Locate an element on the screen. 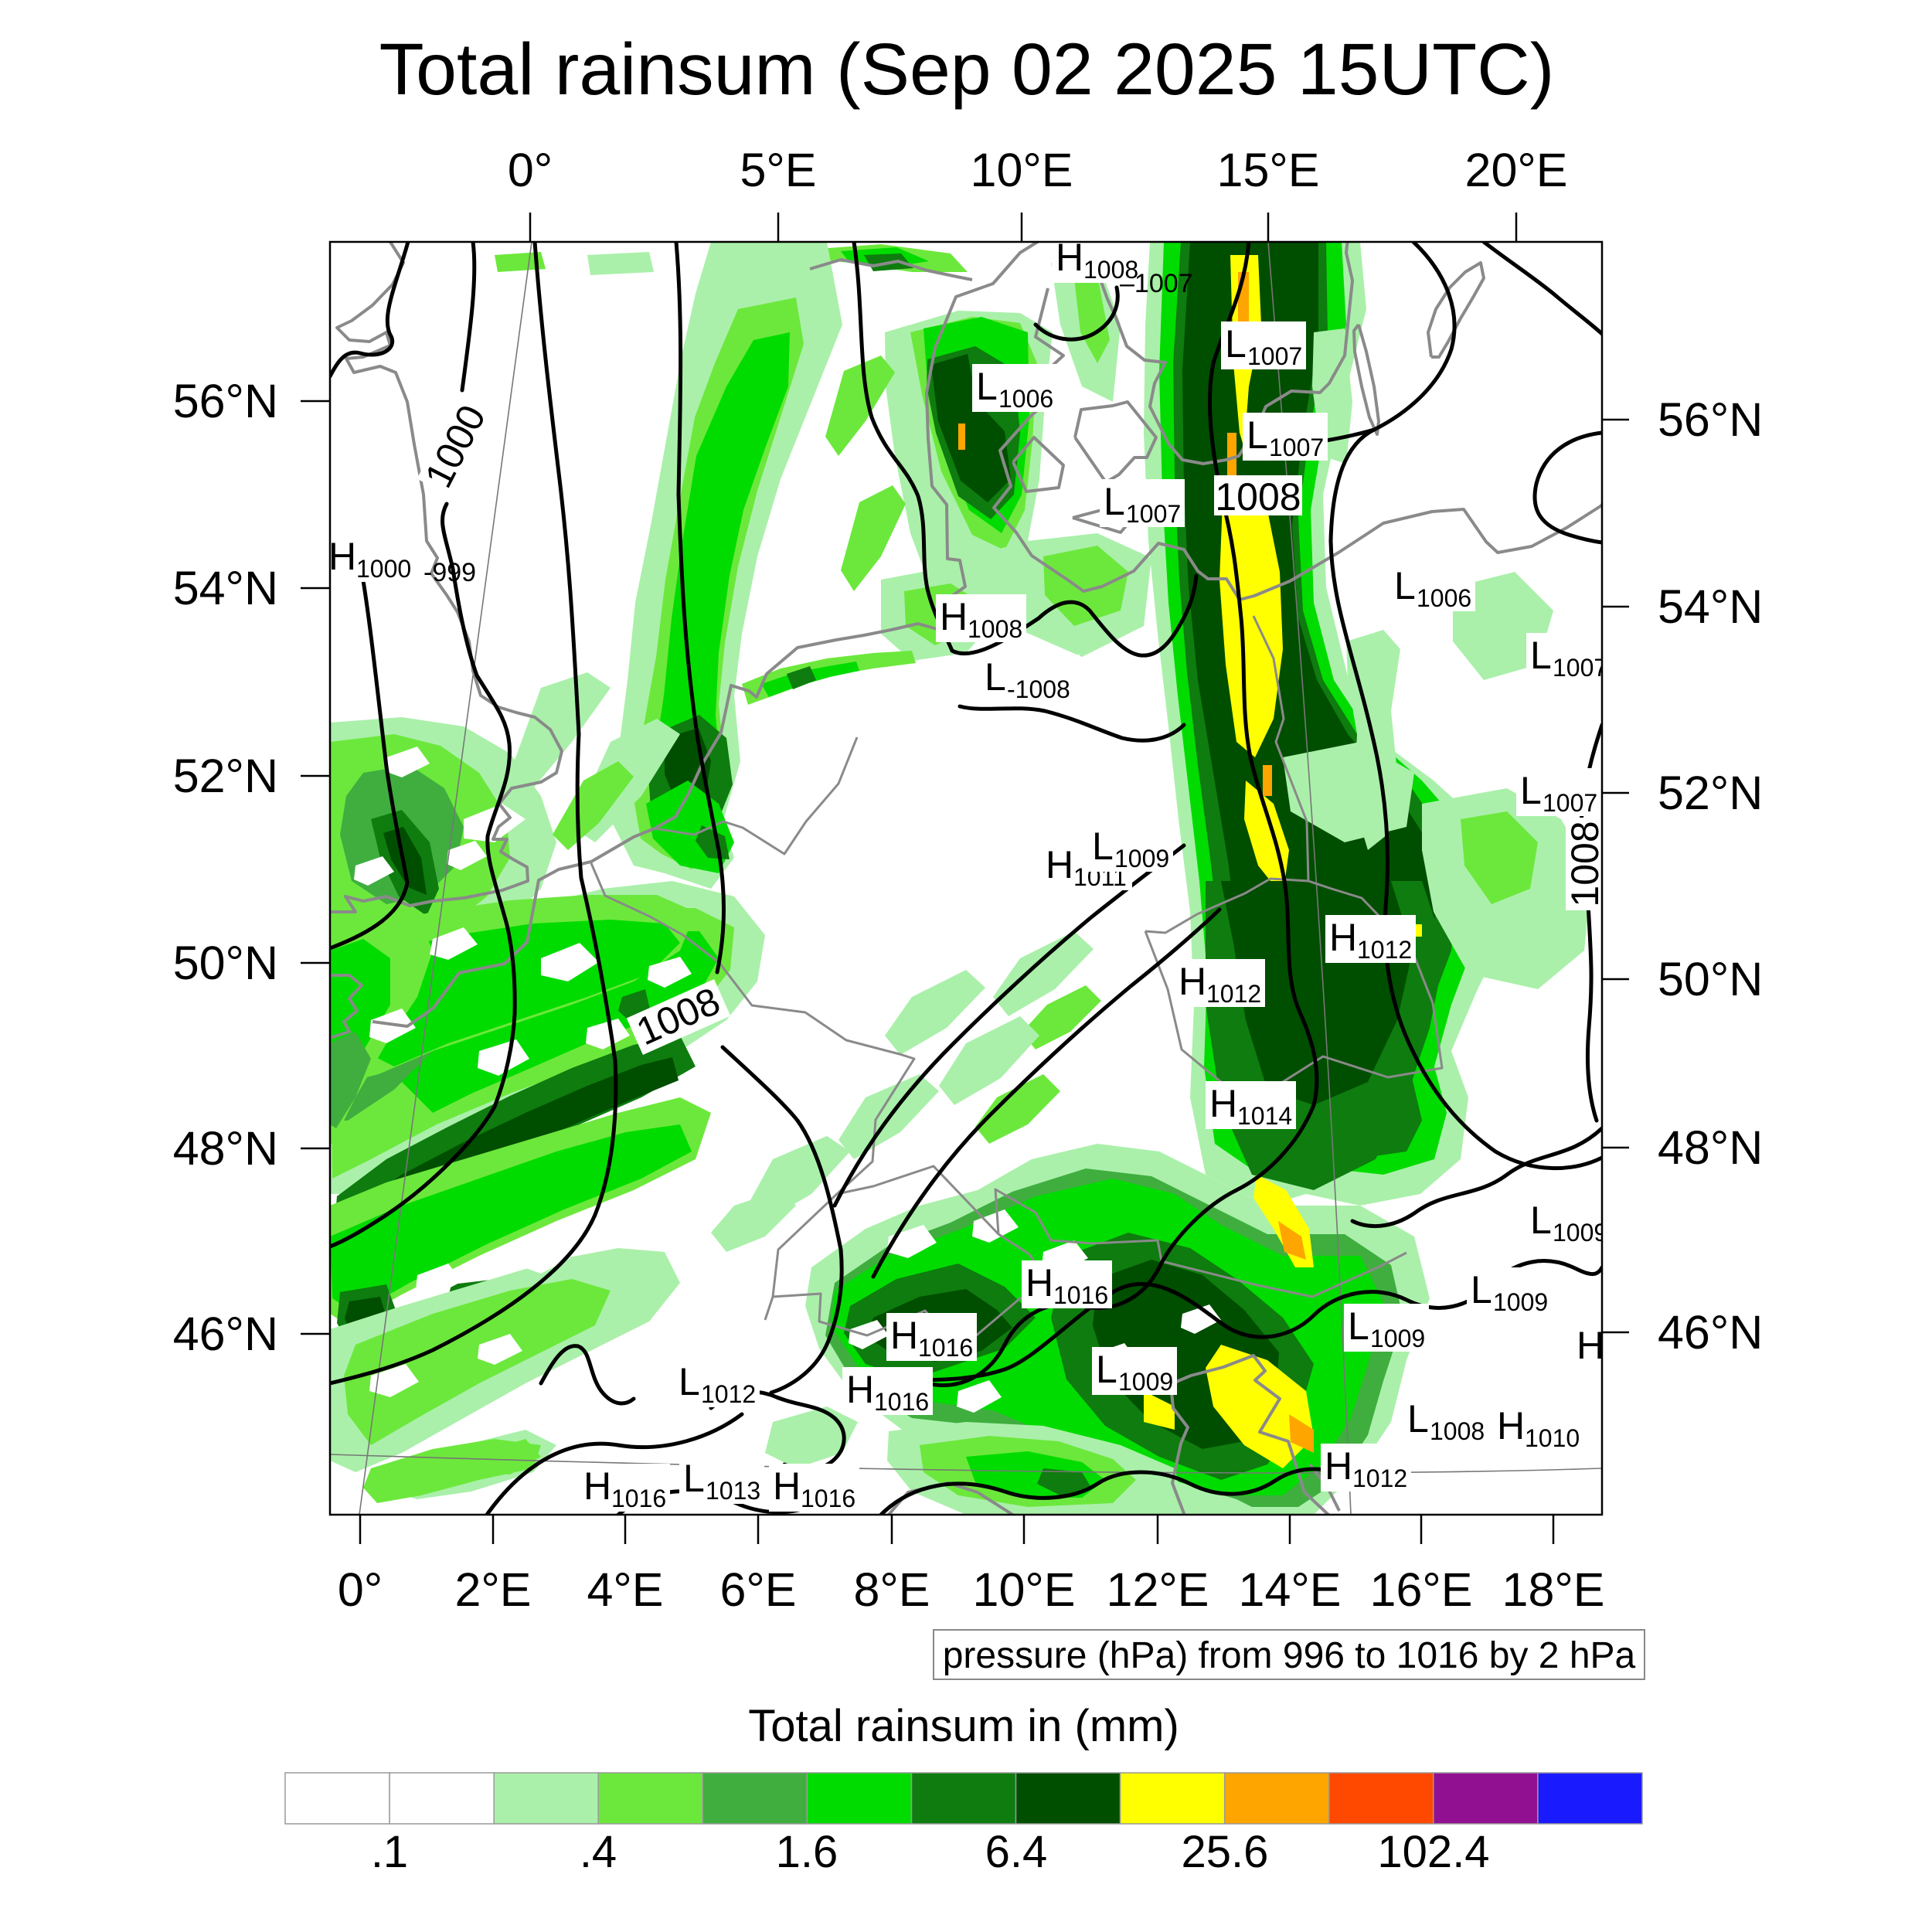 The width and height of the screenshot is (1932, 1932). svg-text:Total rainsum (Sep 02 2025 15U: Total rainsum (Sep 02 2025 15UTC) is located at coordinates (967, 70).